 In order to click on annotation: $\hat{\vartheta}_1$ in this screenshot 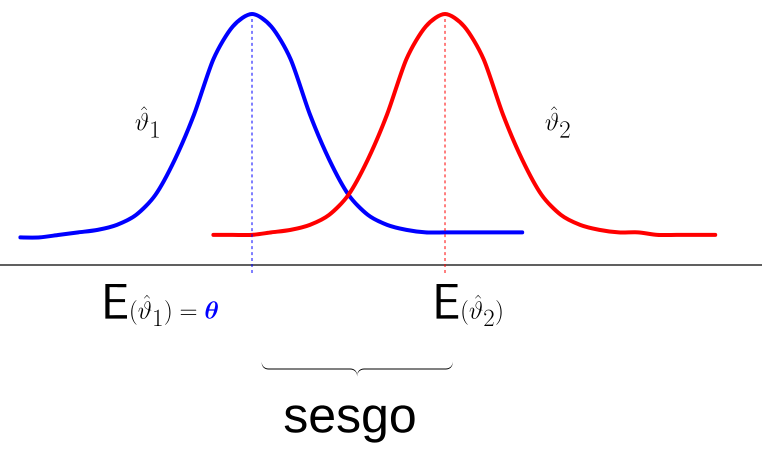, I will do `click(147, 122)`.